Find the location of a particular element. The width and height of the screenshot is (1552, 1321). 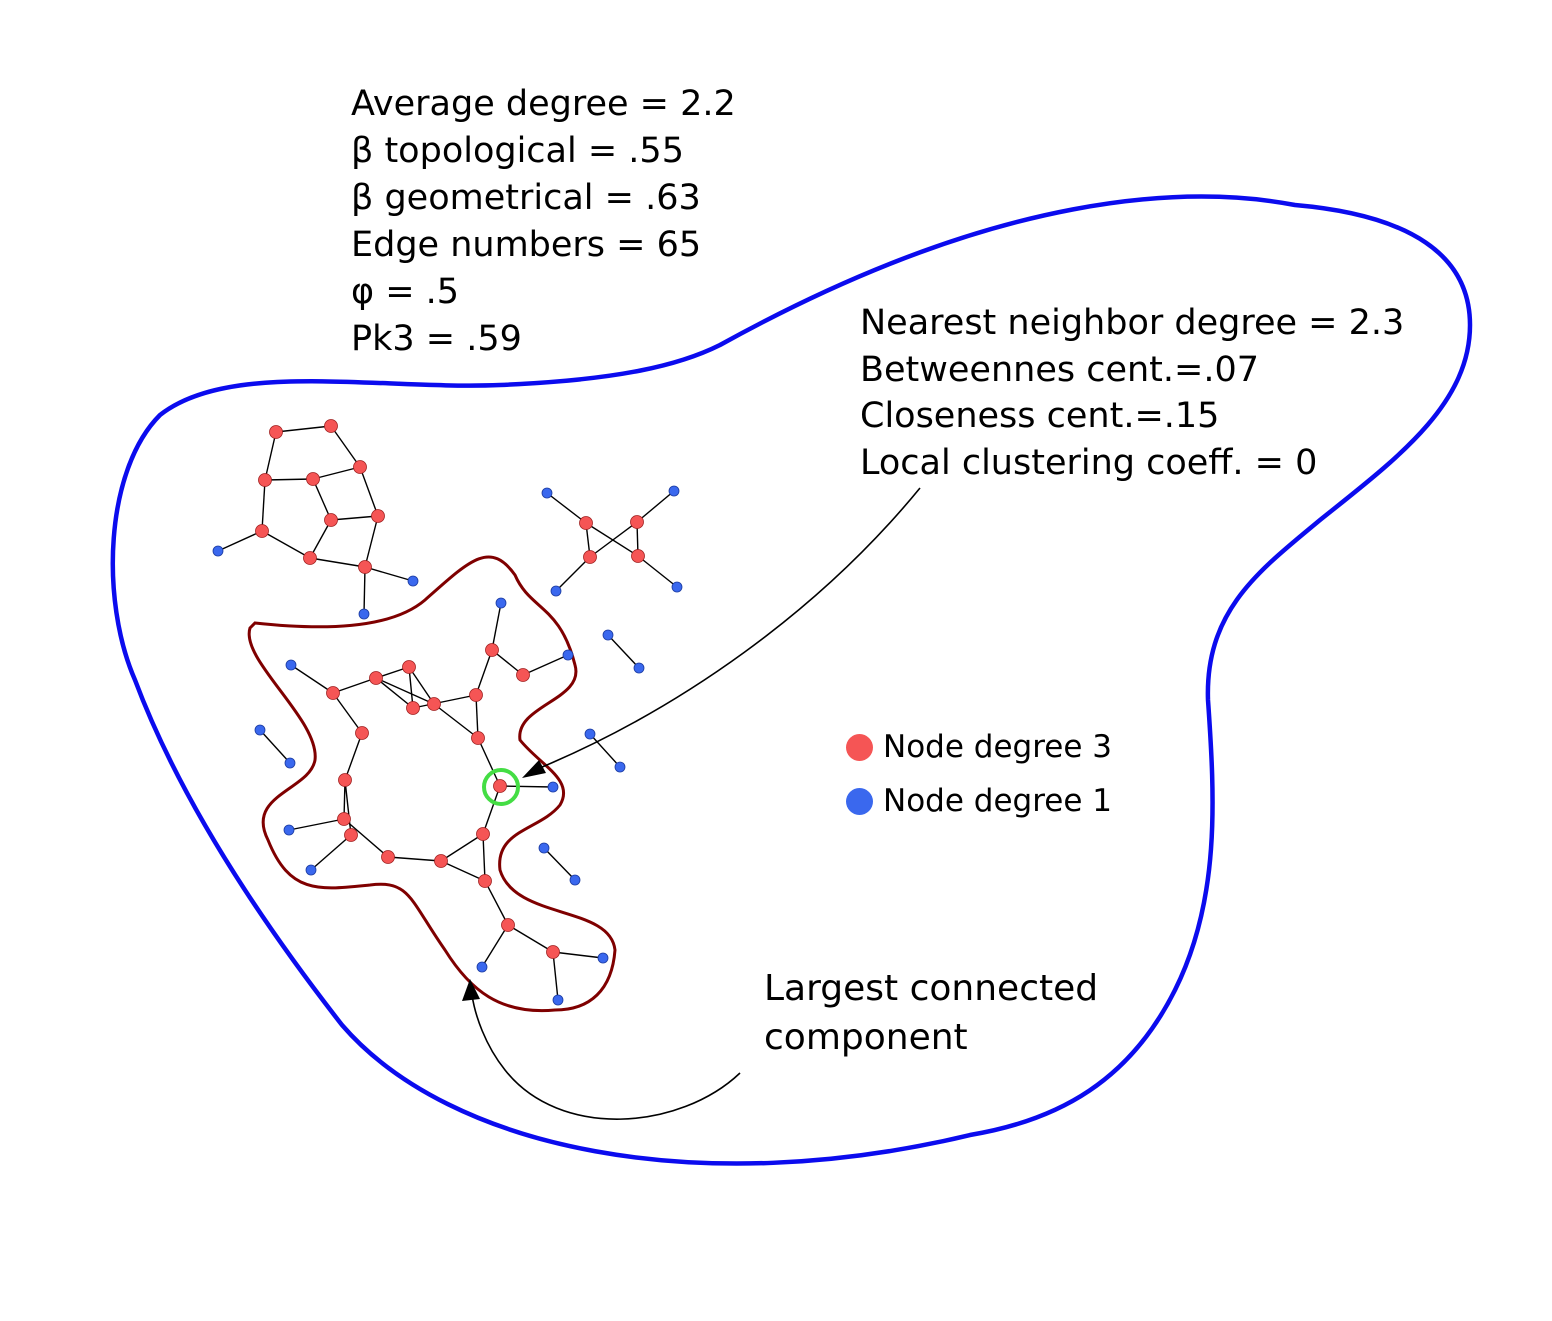

nodes-layer is located at coordinates (447, 712).